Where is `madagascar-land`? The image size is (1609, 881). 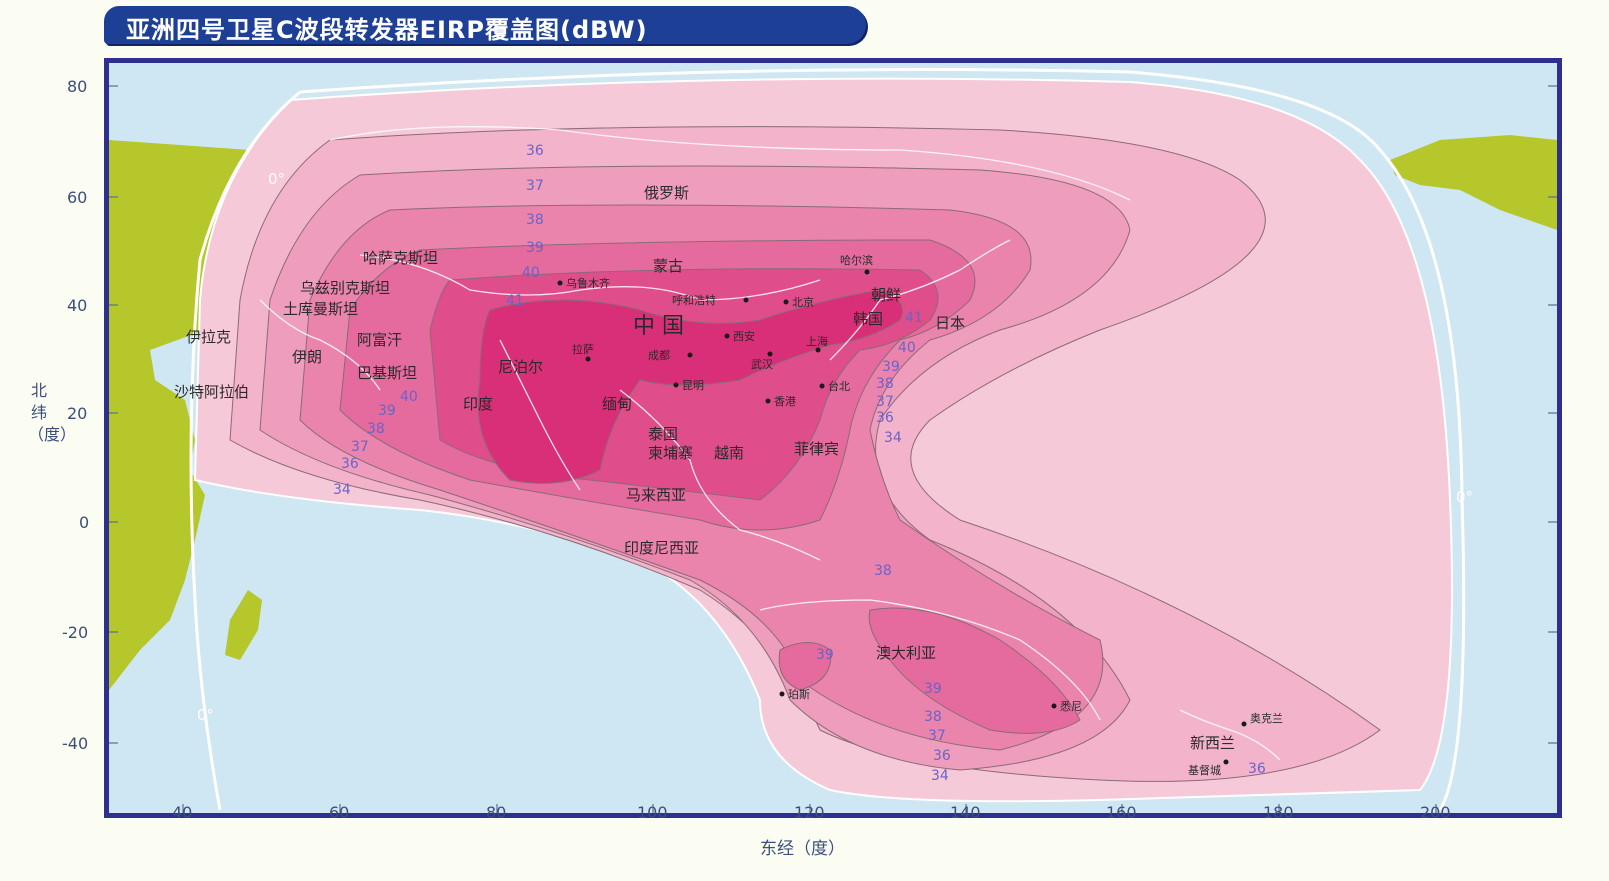
madagascar-land is located at coordinates (243, 625).